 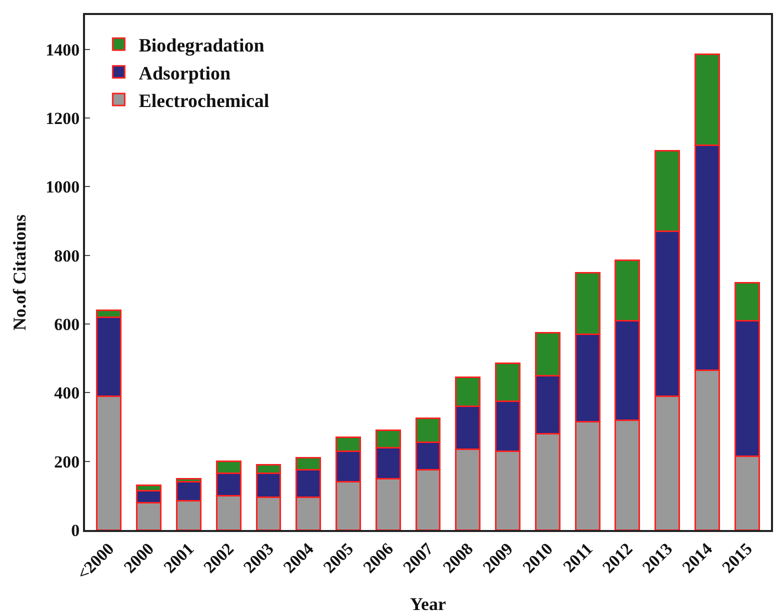 What do you see at coordinates (67, 256) in the screenshot?
I see `y-tick-label: 800` at bounding box center [67, 256].